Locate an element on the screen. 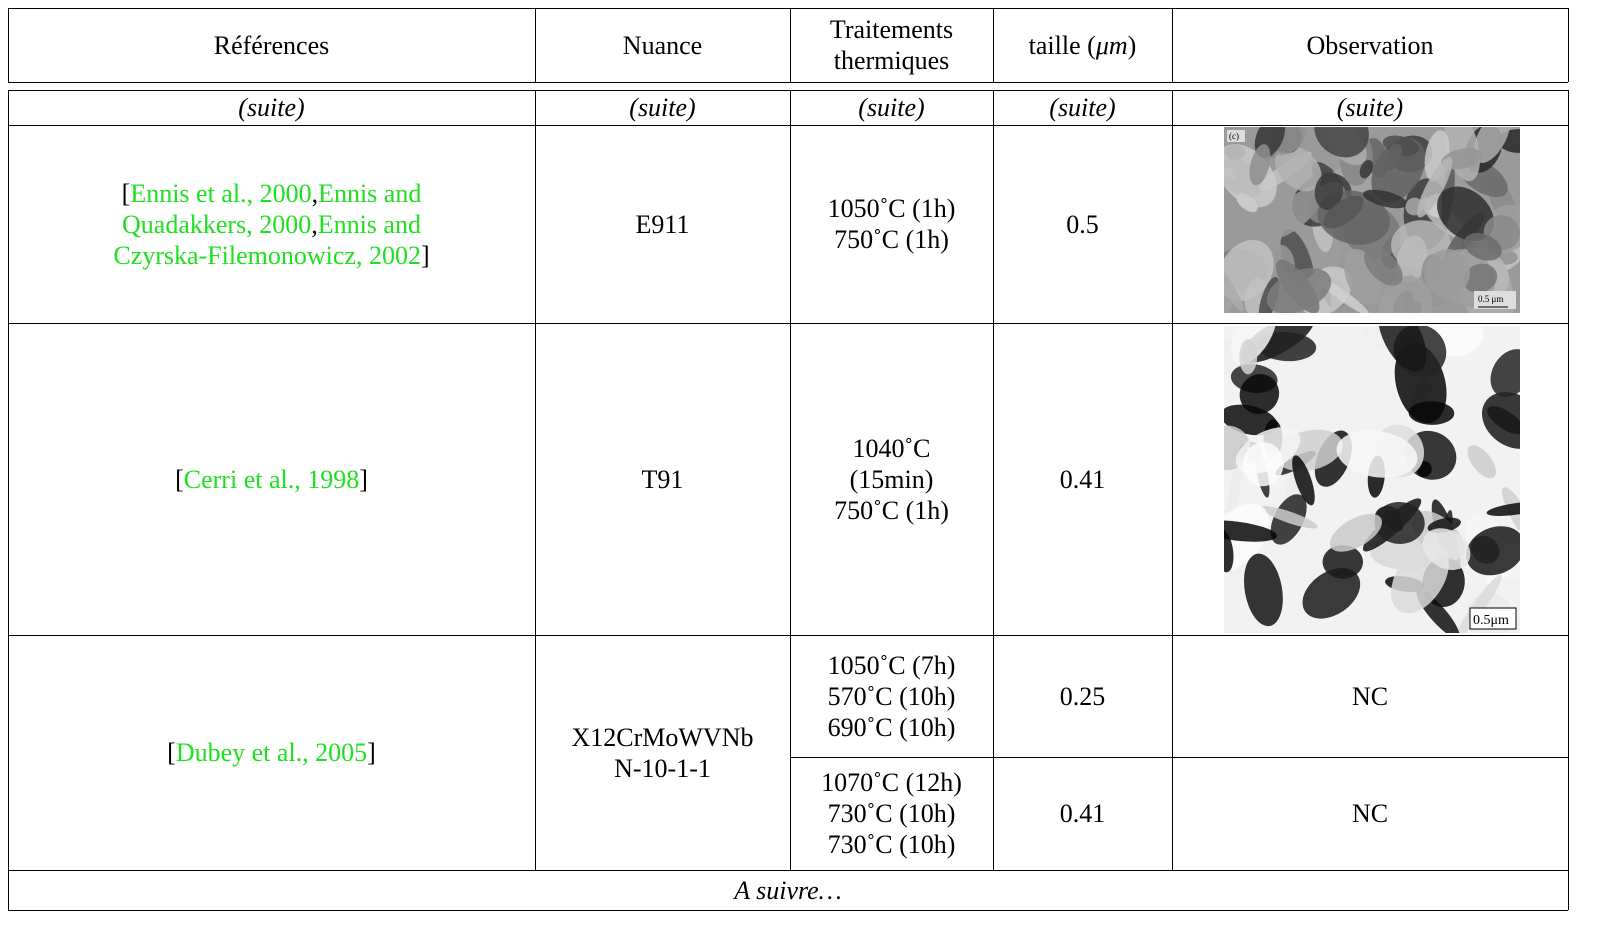 The image size is (1605, 930). text-line: 1070˚C (12h) is located at coordinates (891, 782).